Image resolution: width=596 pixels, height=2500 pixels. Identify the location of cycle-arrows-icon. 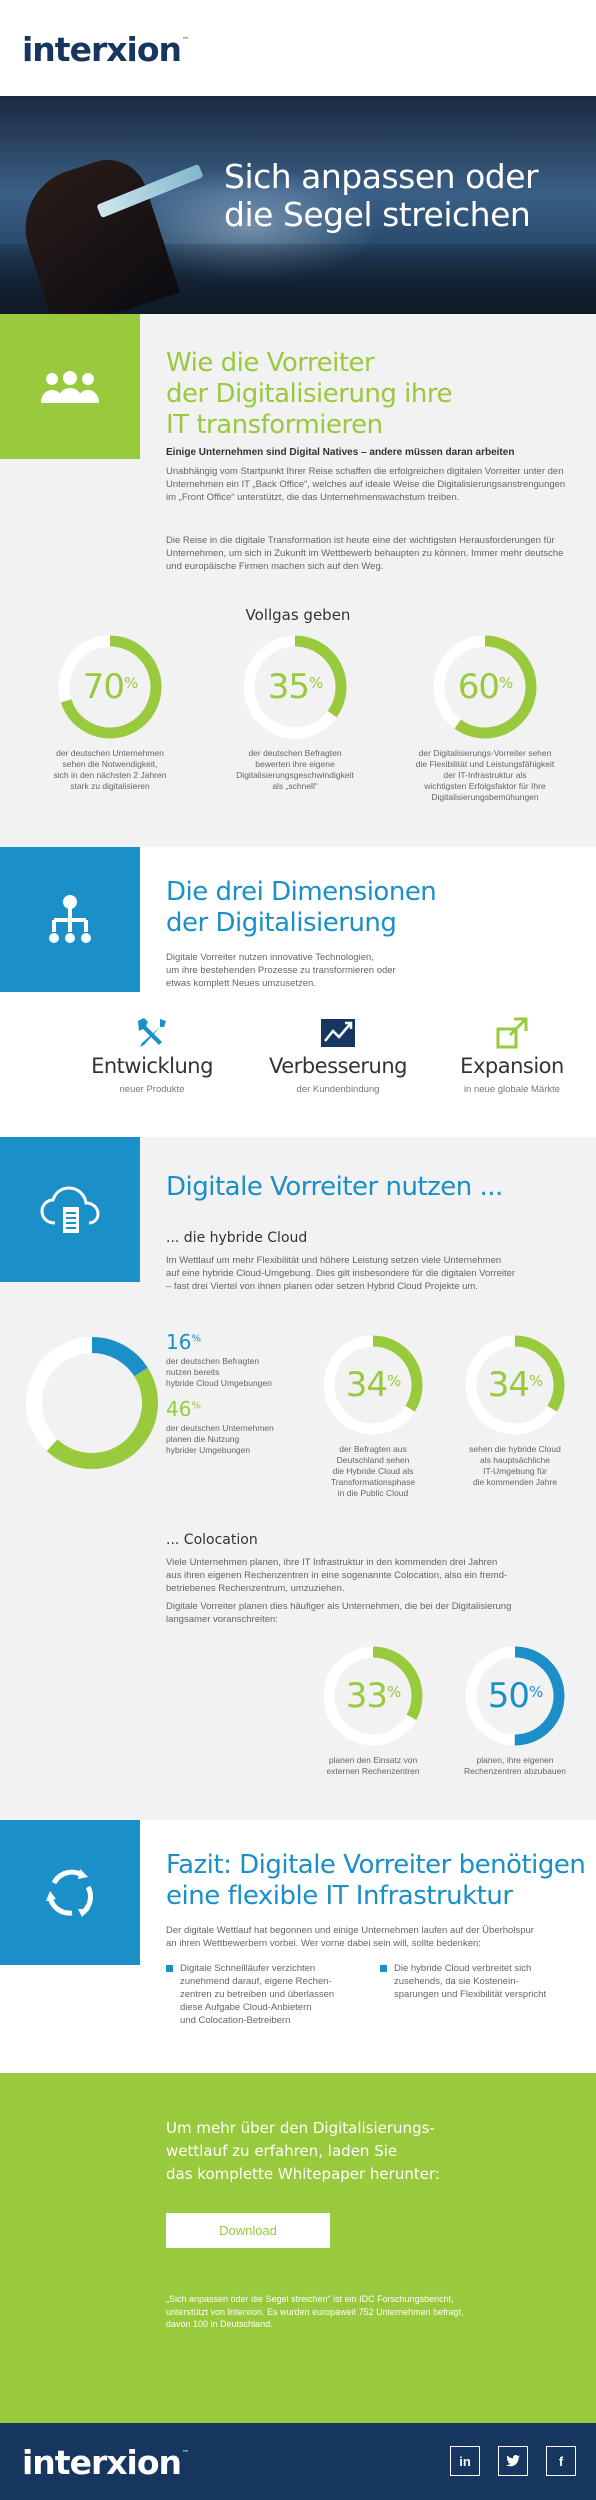
(70, 1892).